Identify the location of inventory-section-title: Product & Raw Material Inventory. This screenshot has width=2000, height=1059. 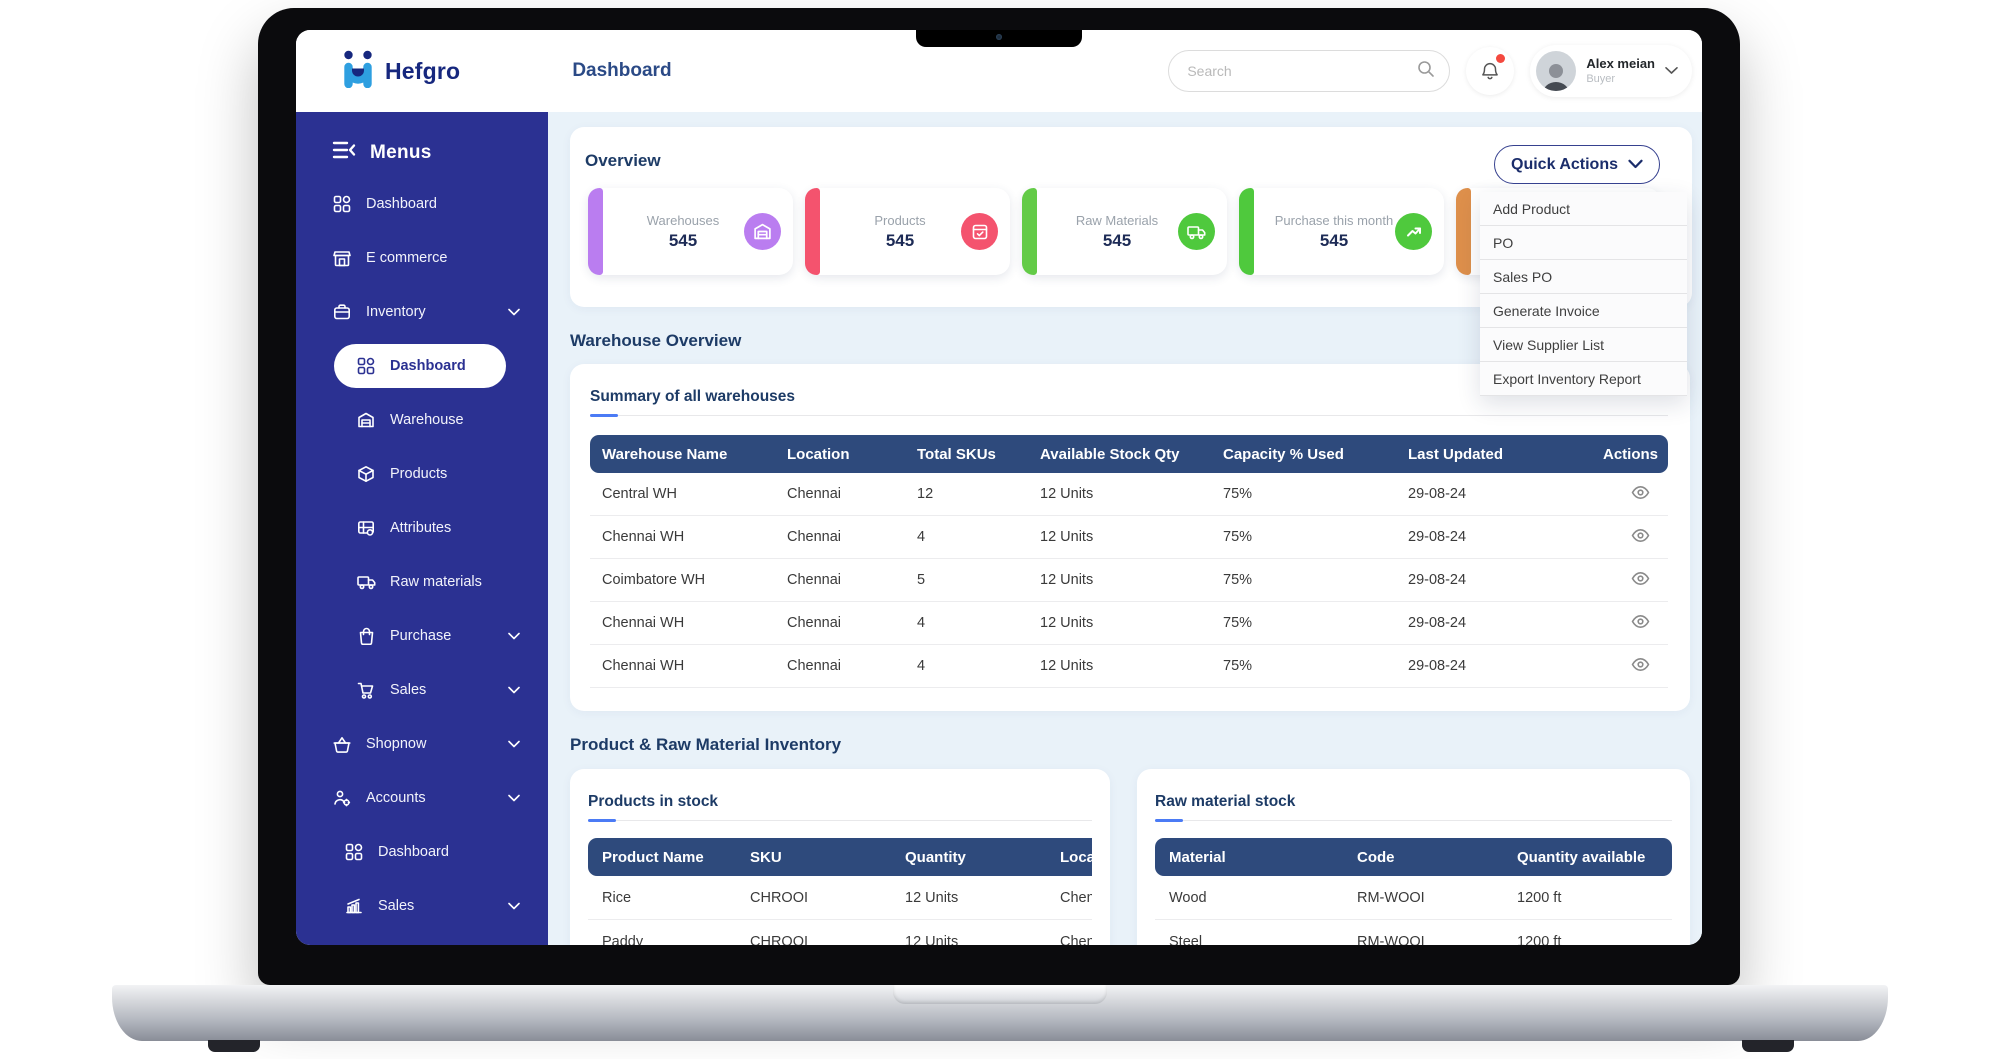
(706, 744).